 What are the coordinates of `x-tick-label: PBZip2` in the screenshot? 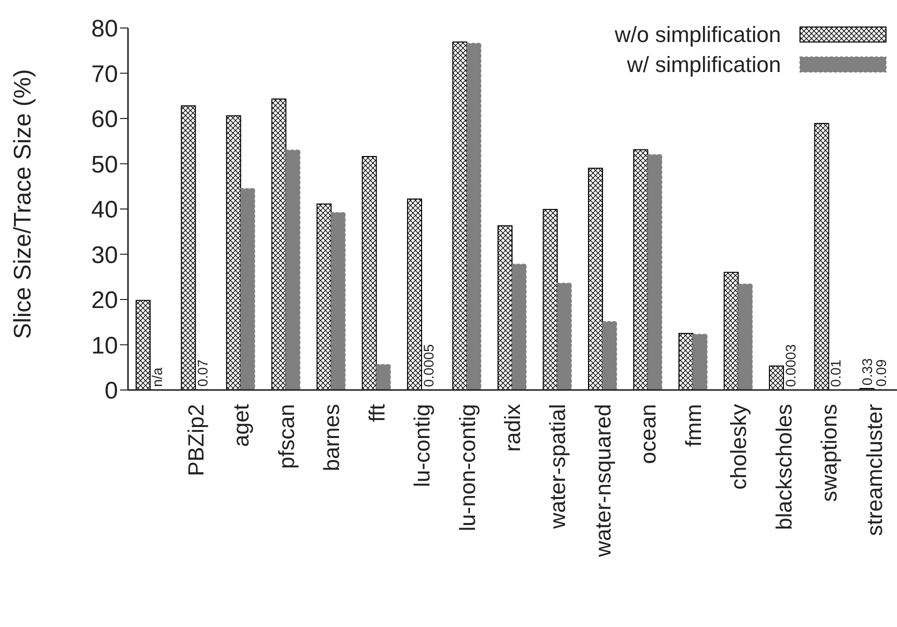 It's located at (195, 440).